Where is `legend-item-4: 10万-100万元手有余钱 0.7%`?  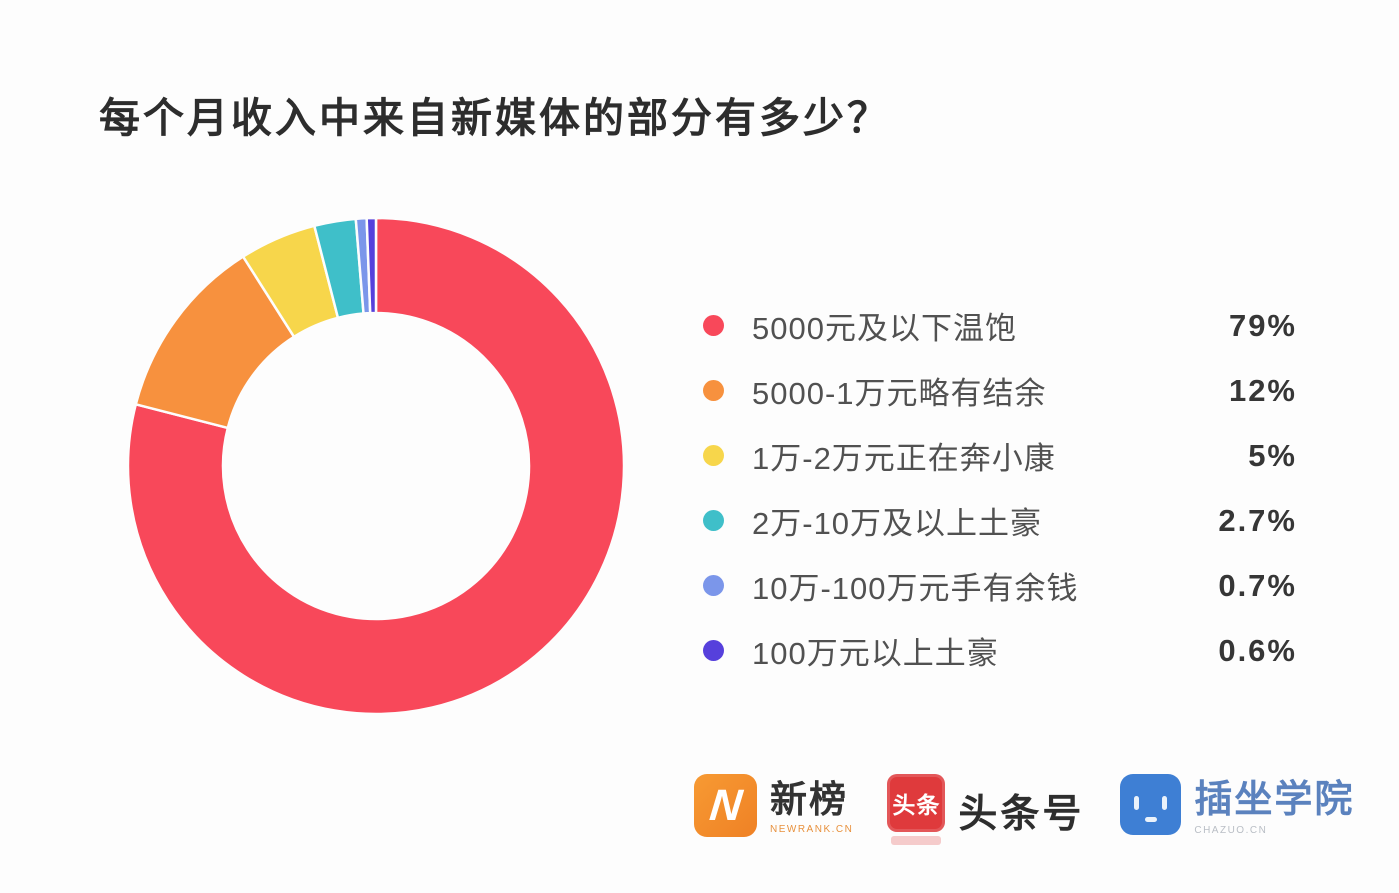 legend-item-4: 10万-100万元手有余钱 0.7% is located at coordinates (1000, 585).